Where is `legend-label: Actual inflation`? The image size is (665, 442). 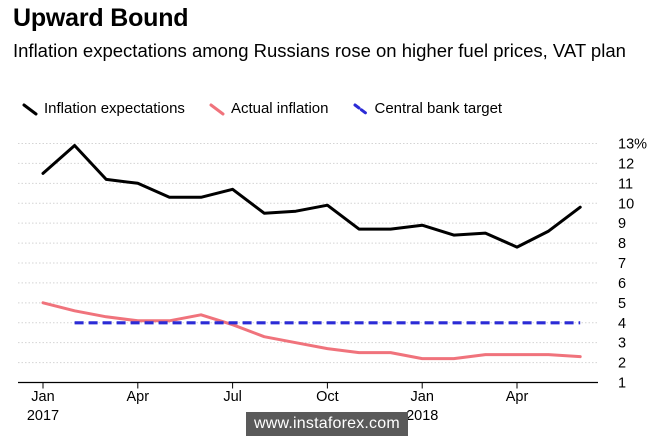 legend-label: Actual inflation is located at coordinates (279, 108).